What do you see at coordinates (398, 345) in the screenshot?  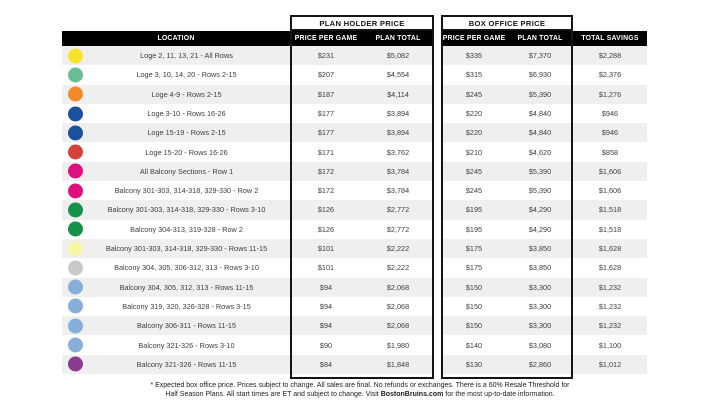 I see `plan-holder-plan-total-cell: $1,980` at bounding box center [398, 345].